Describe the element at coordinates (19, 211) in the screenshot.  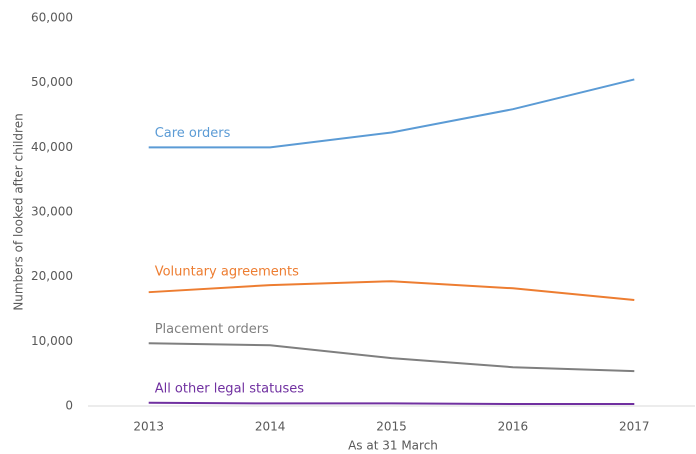
I see `y-axis-title: Numbers of looked after children` at that location.